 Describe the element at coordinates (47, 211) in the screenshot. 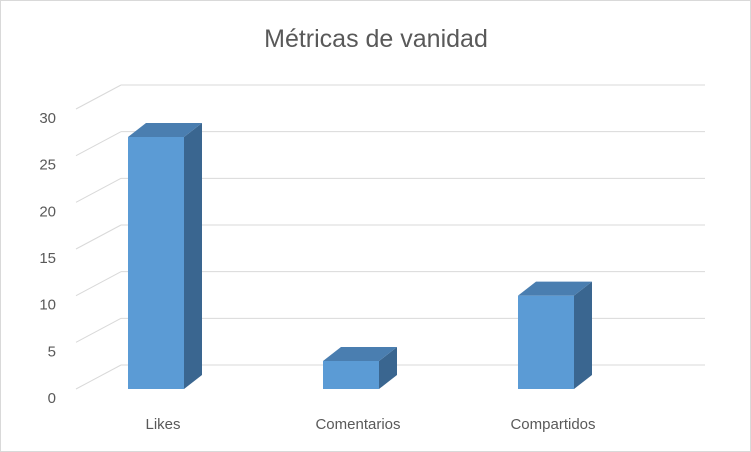

I see `y-tick-label: 20` at that location.